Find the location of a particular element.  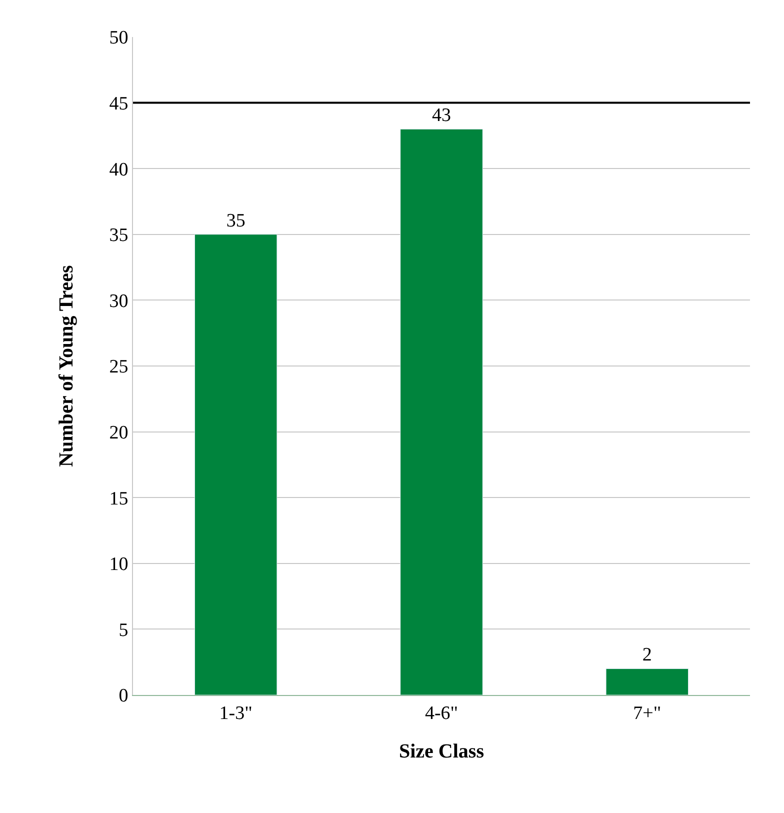

x-tick-label: 7+" is located at coordinates (647, 713).